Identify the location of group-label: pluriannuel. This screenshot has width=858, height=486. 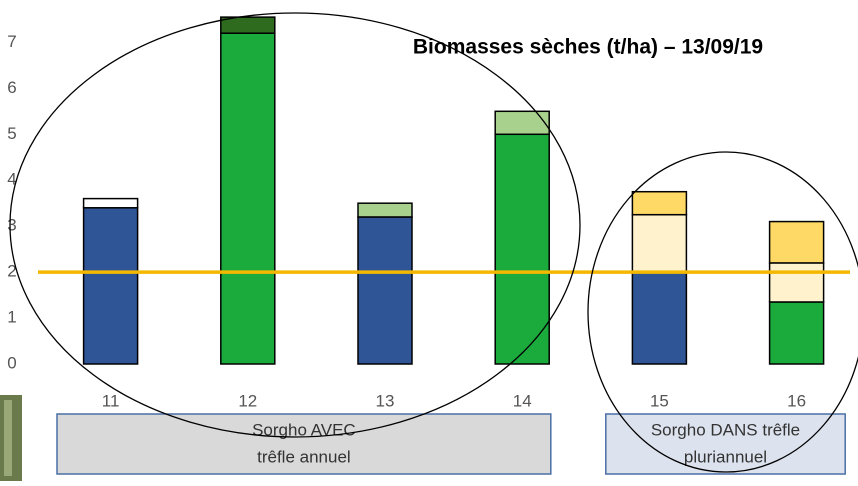
(725, 456).